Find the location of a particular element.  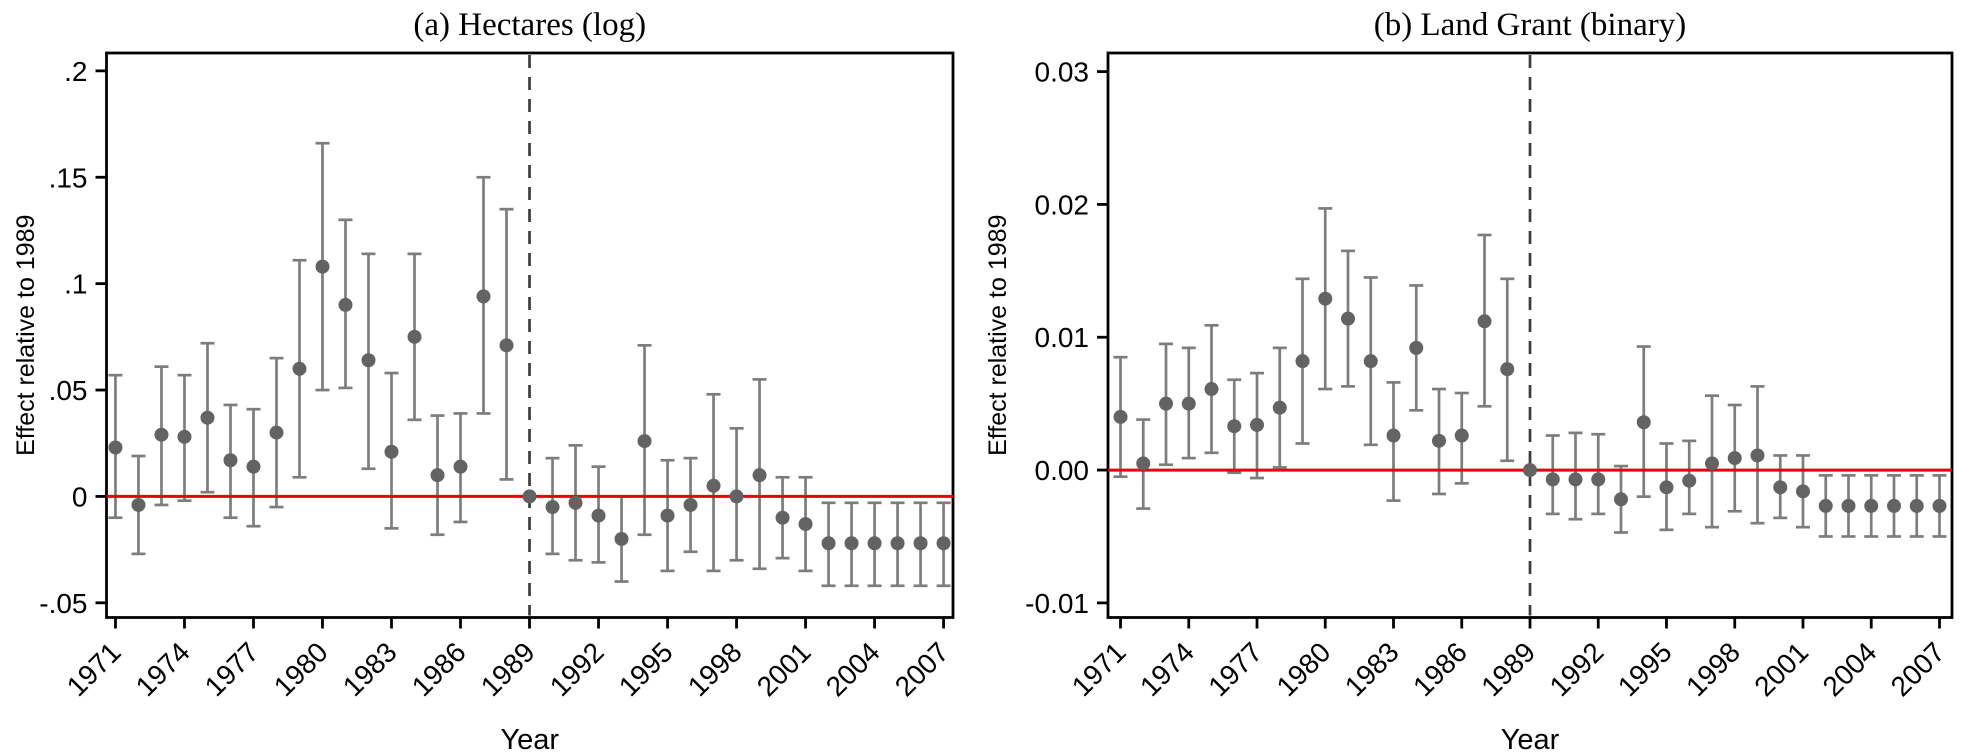

data-point-1986 is located at coordinates (1461, 435).